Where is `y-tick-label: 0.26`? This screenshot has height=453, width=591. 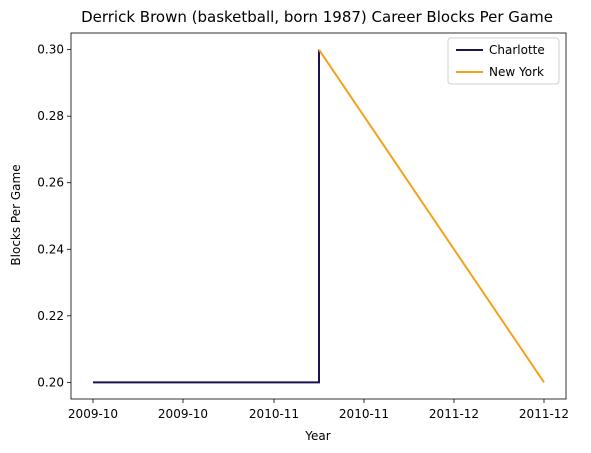 y-tick-label: 0.26 is located at coordinates (50, 183).